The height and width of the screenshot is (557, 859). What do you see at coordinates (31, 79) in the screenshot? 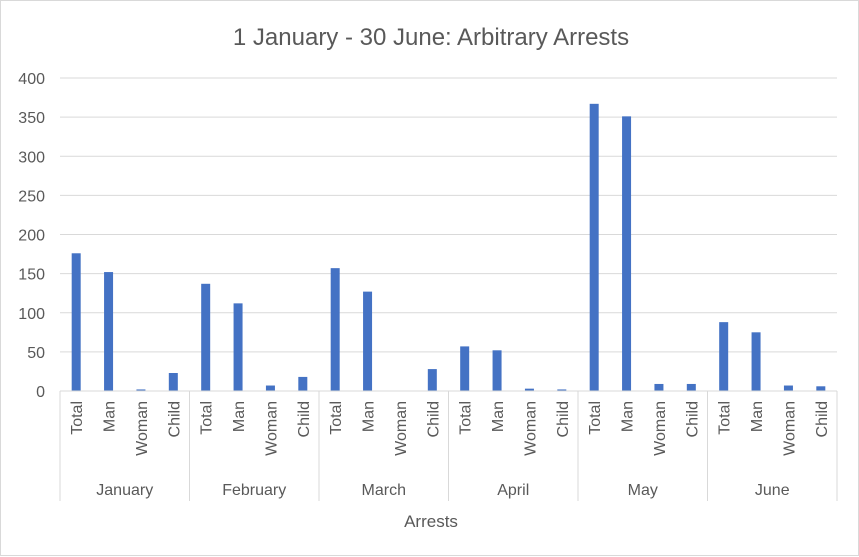
I see `y-tick-label: 400` at bounding box center [31, 79].